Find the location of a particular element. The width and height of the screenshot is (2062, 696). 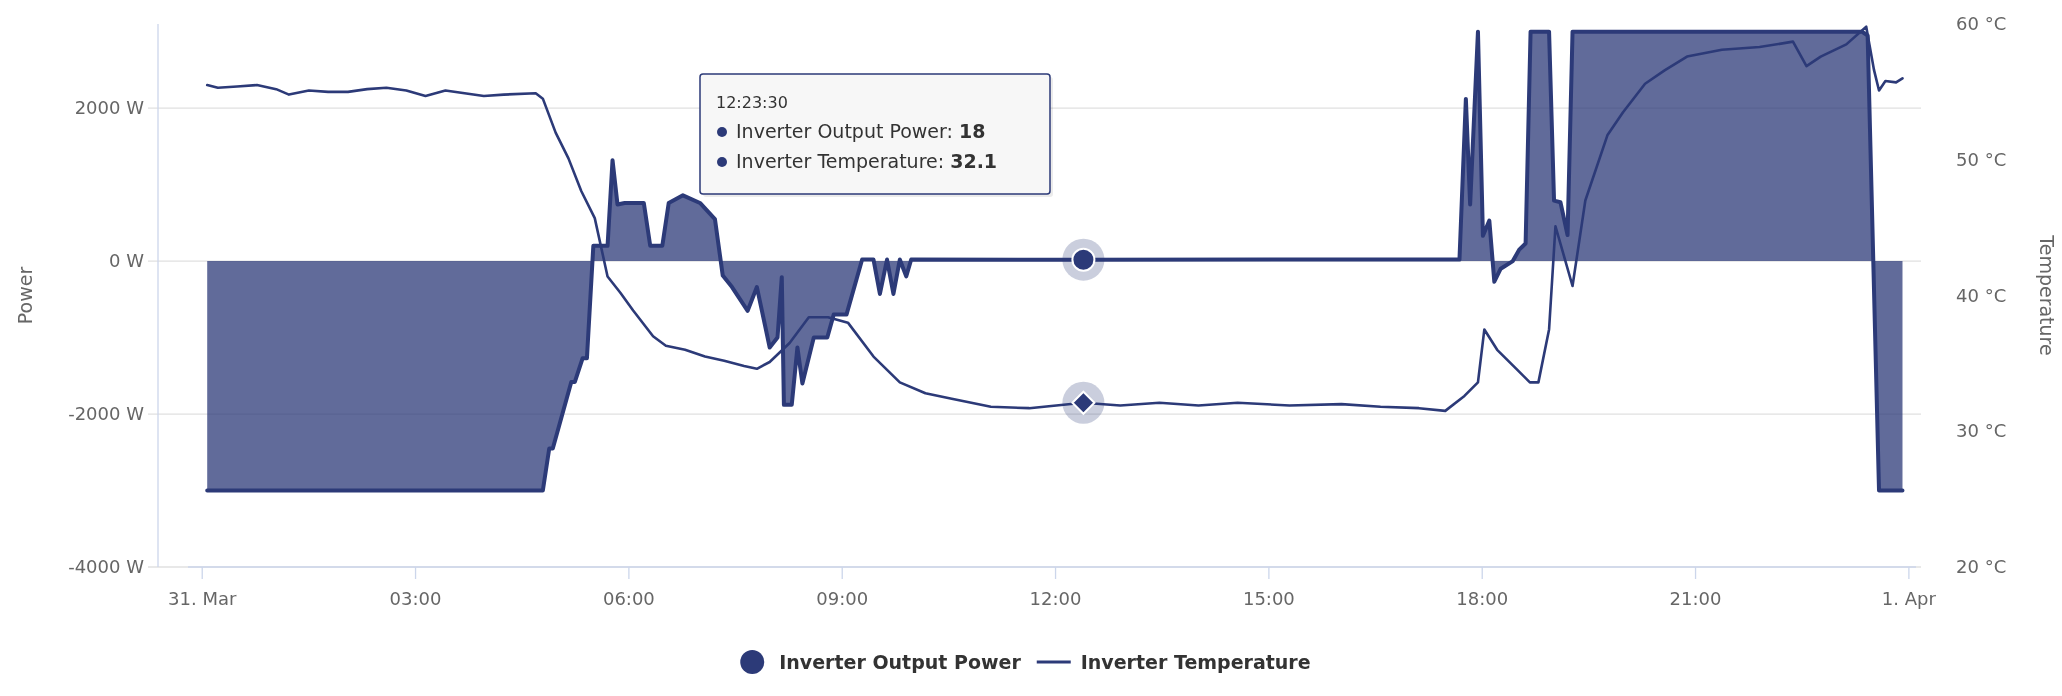

y-axis-title: Power is located at coordinates (25, 295).